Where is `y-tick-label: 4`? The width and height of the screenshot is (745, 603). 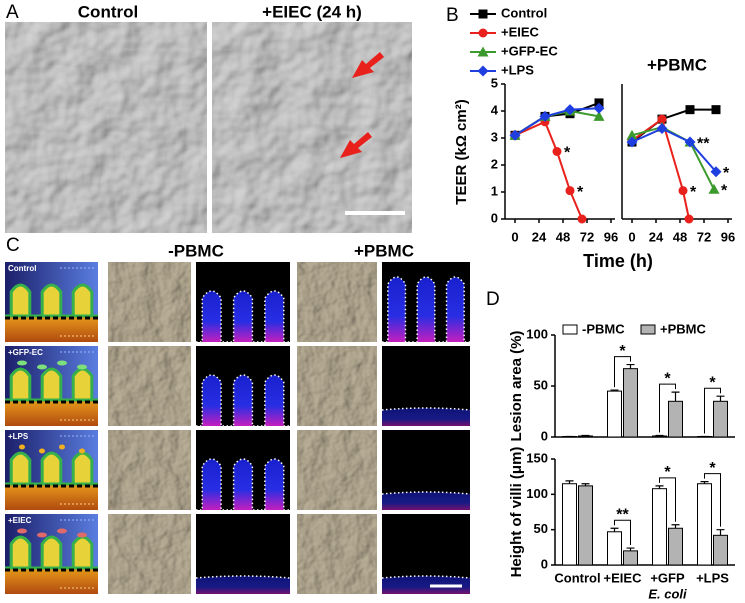 y-tick-label: 4 is located at coordinates (495, 109).